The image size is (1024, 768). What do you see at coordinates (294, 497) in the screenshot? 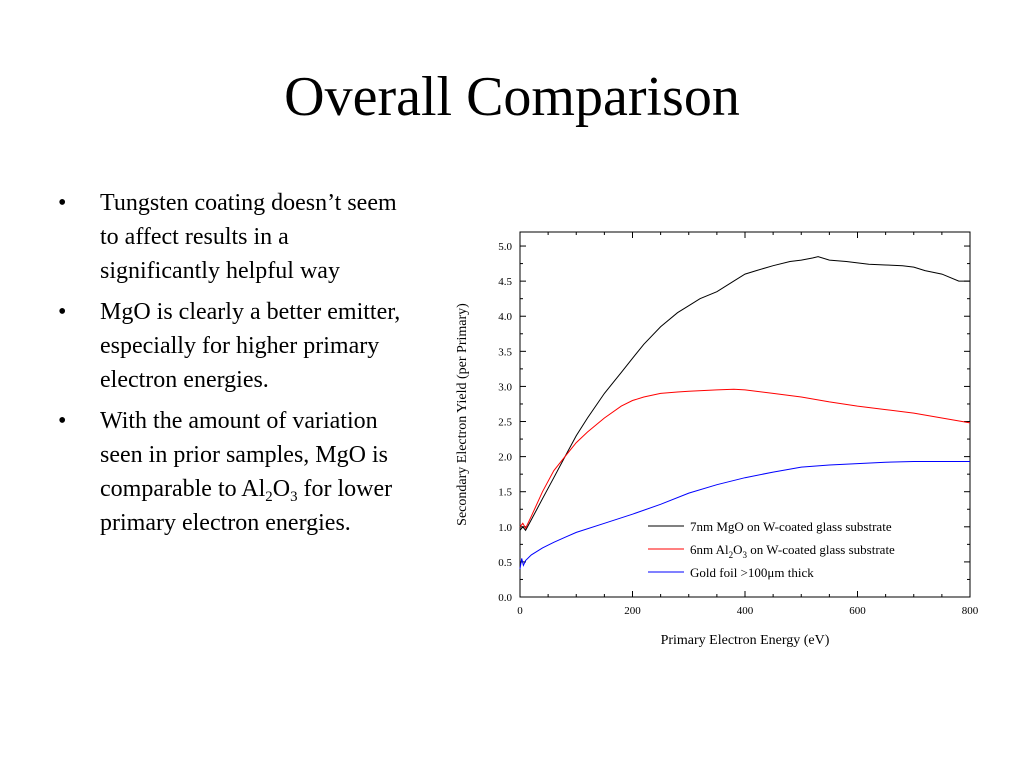
I see `bullet-subscript: 3` at bounding box center [294, 497].